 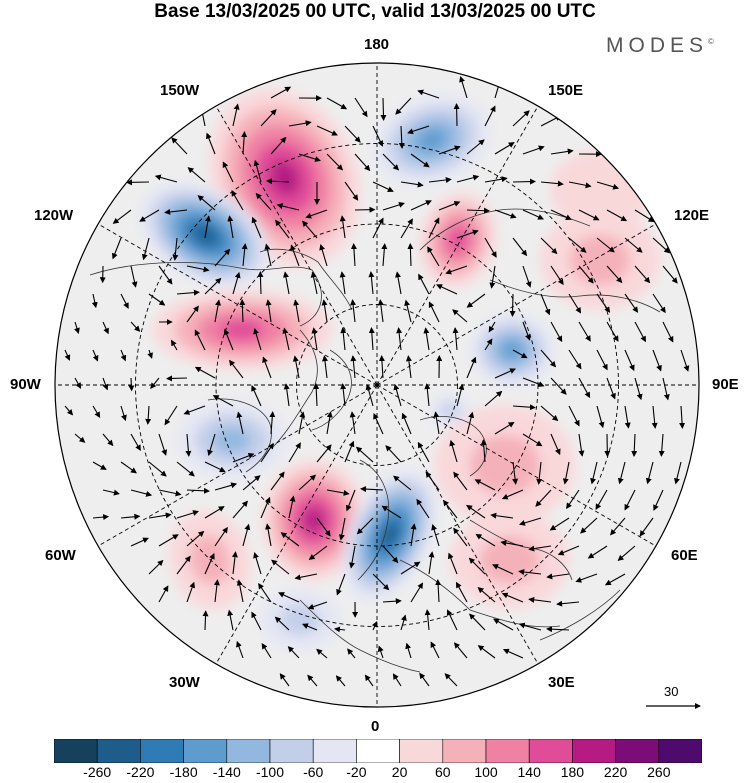 What do you see at coordinates (692, 215) in the screenshot?
I see `lon-label-120e: 120E` at bounding box center [692, 215].